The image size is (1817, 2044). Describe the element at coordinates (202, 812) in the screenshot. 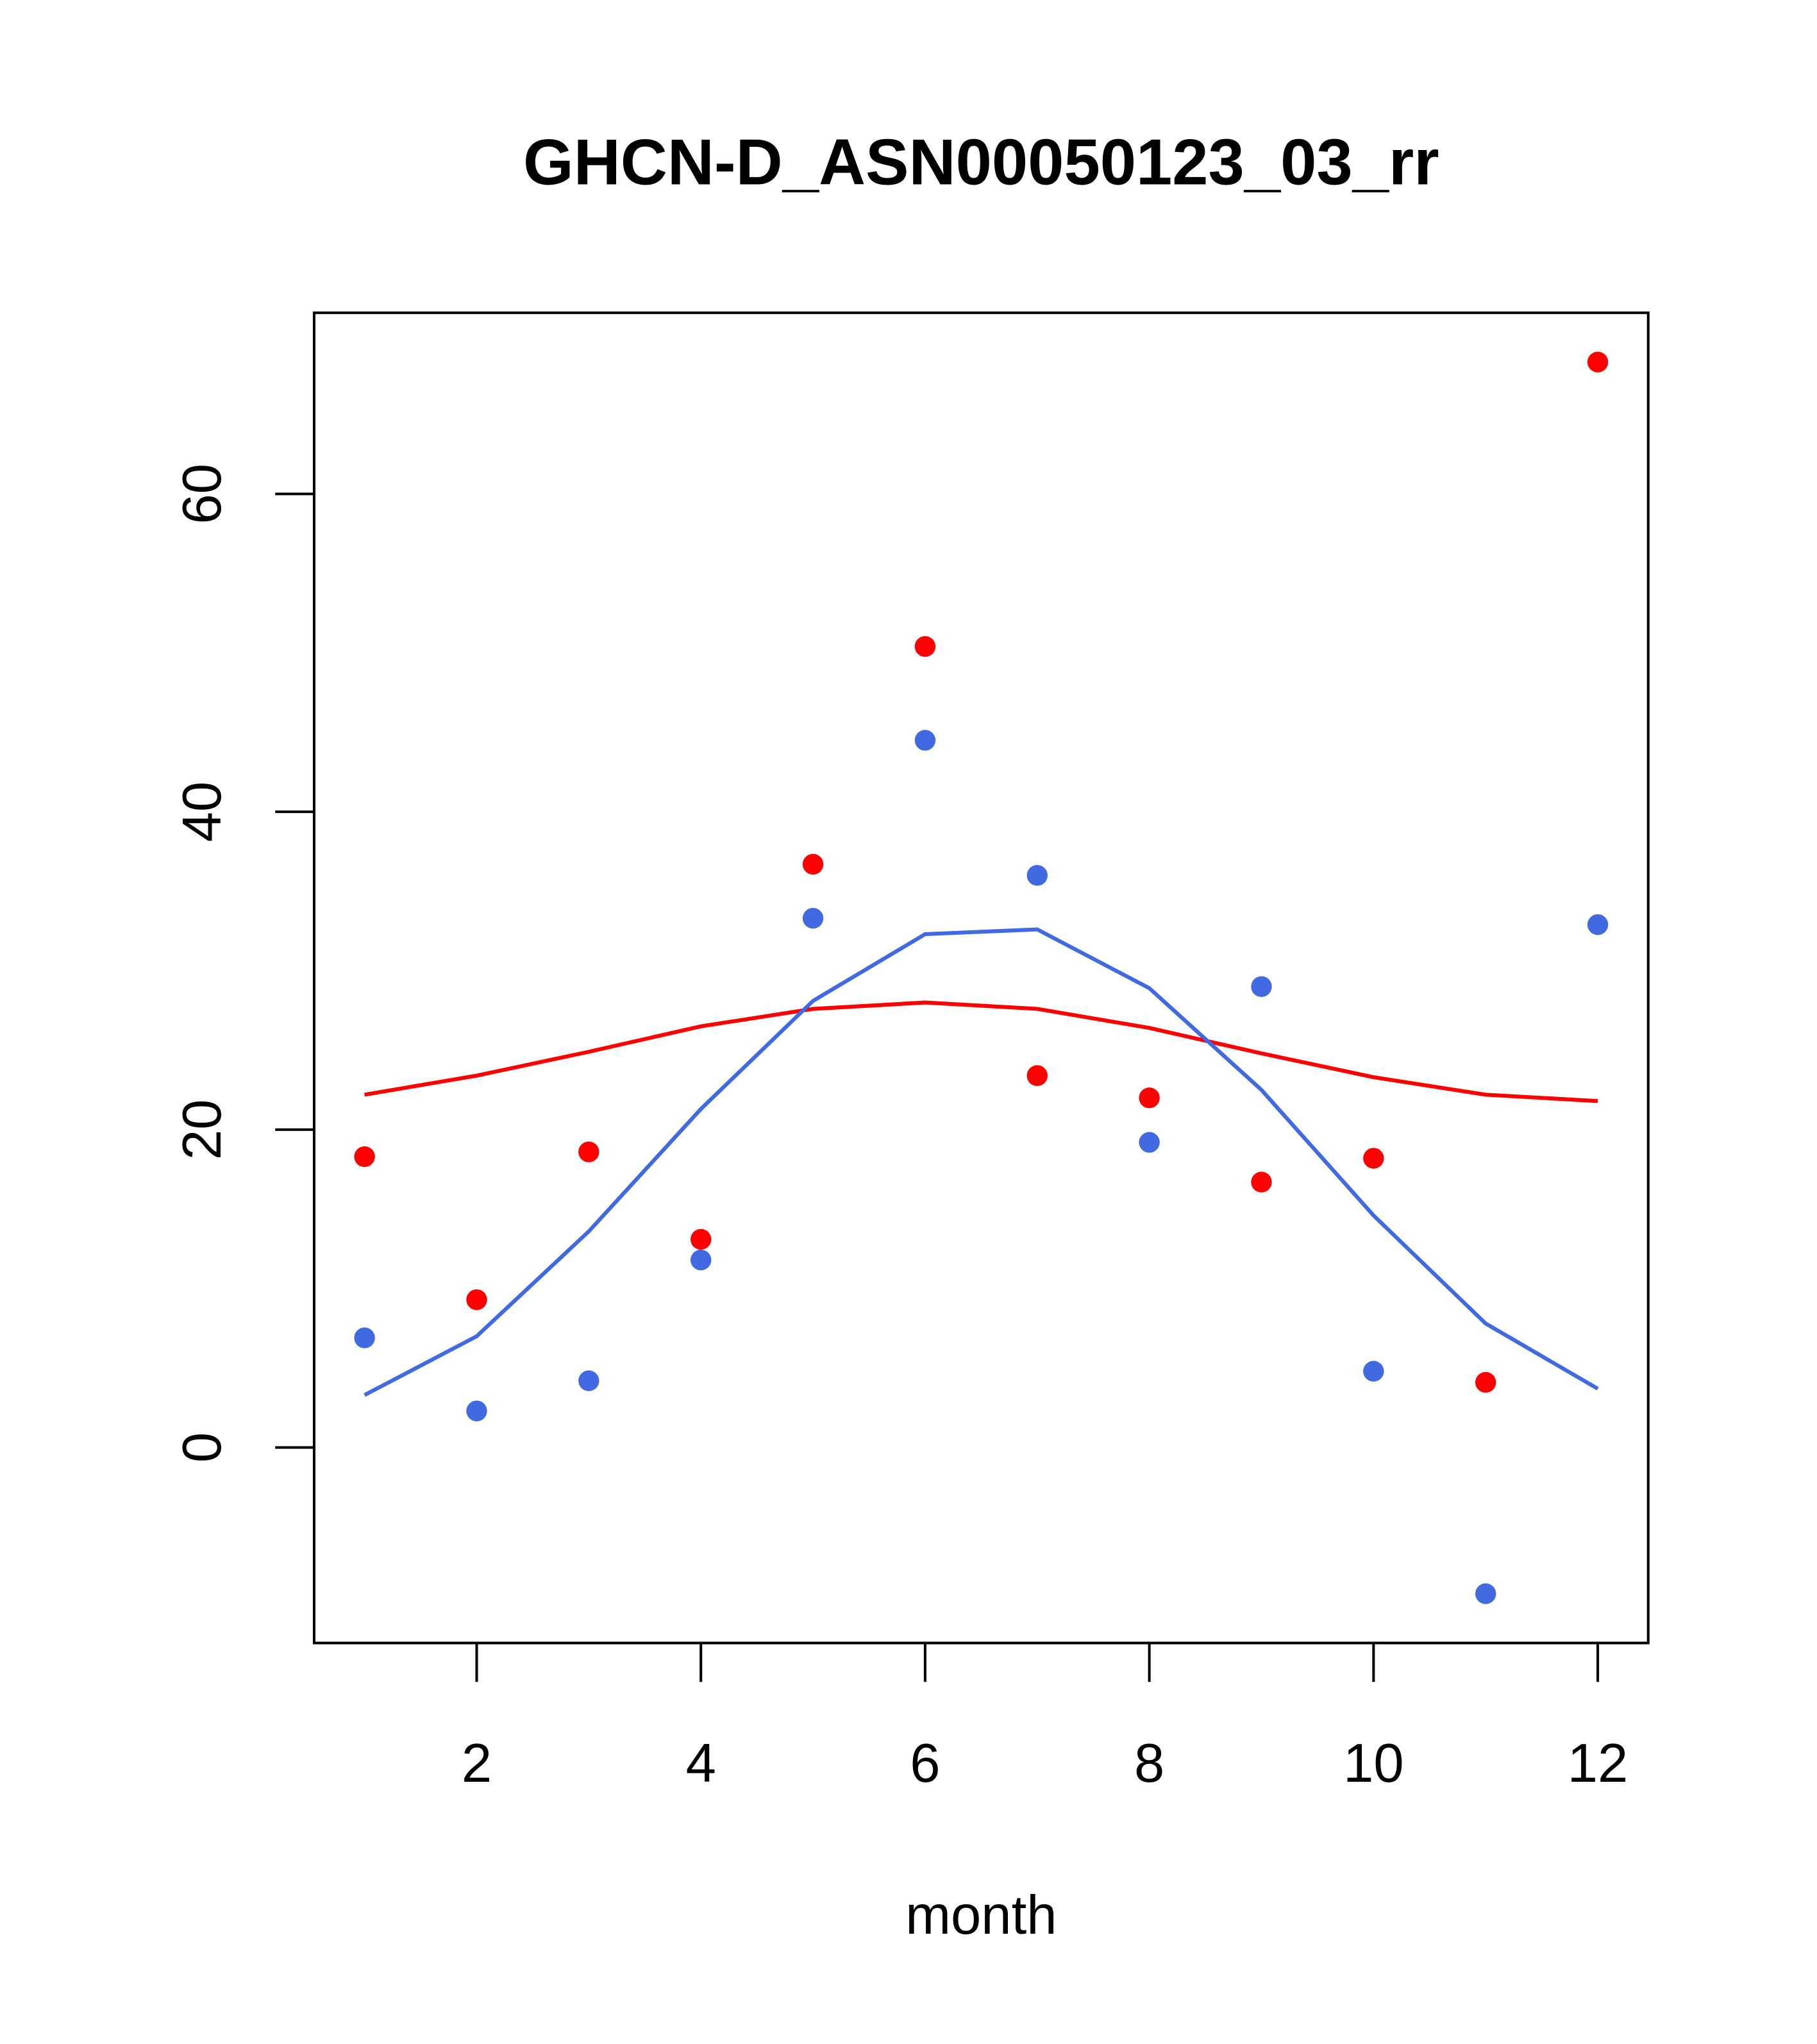

I see `y-tick-label: 40` at that location.